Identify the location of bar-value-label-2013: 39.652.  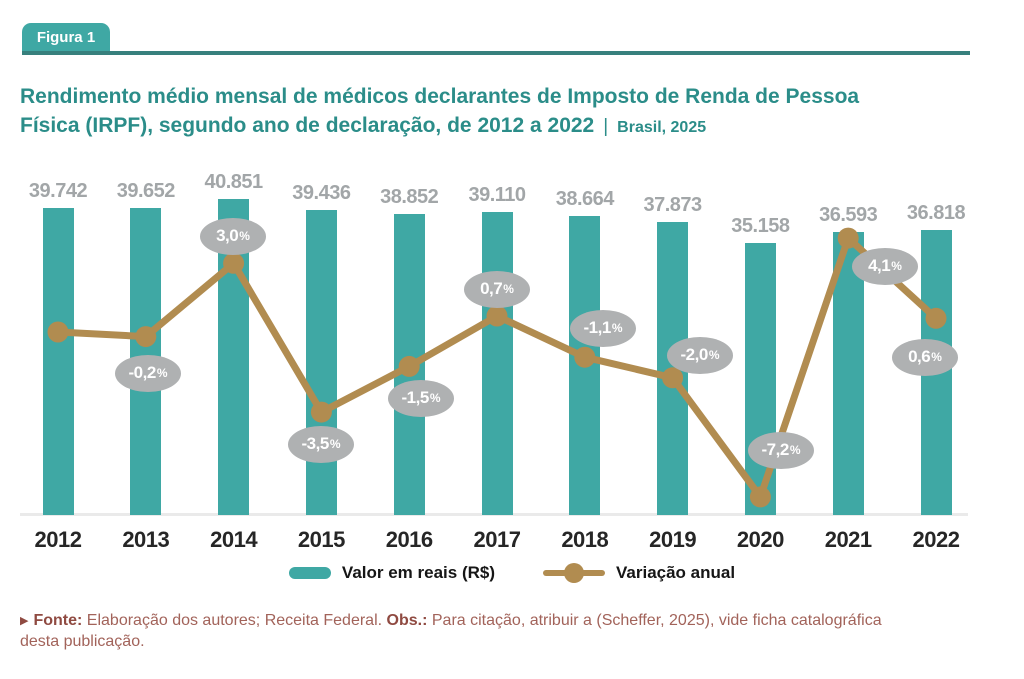
(146, 191).